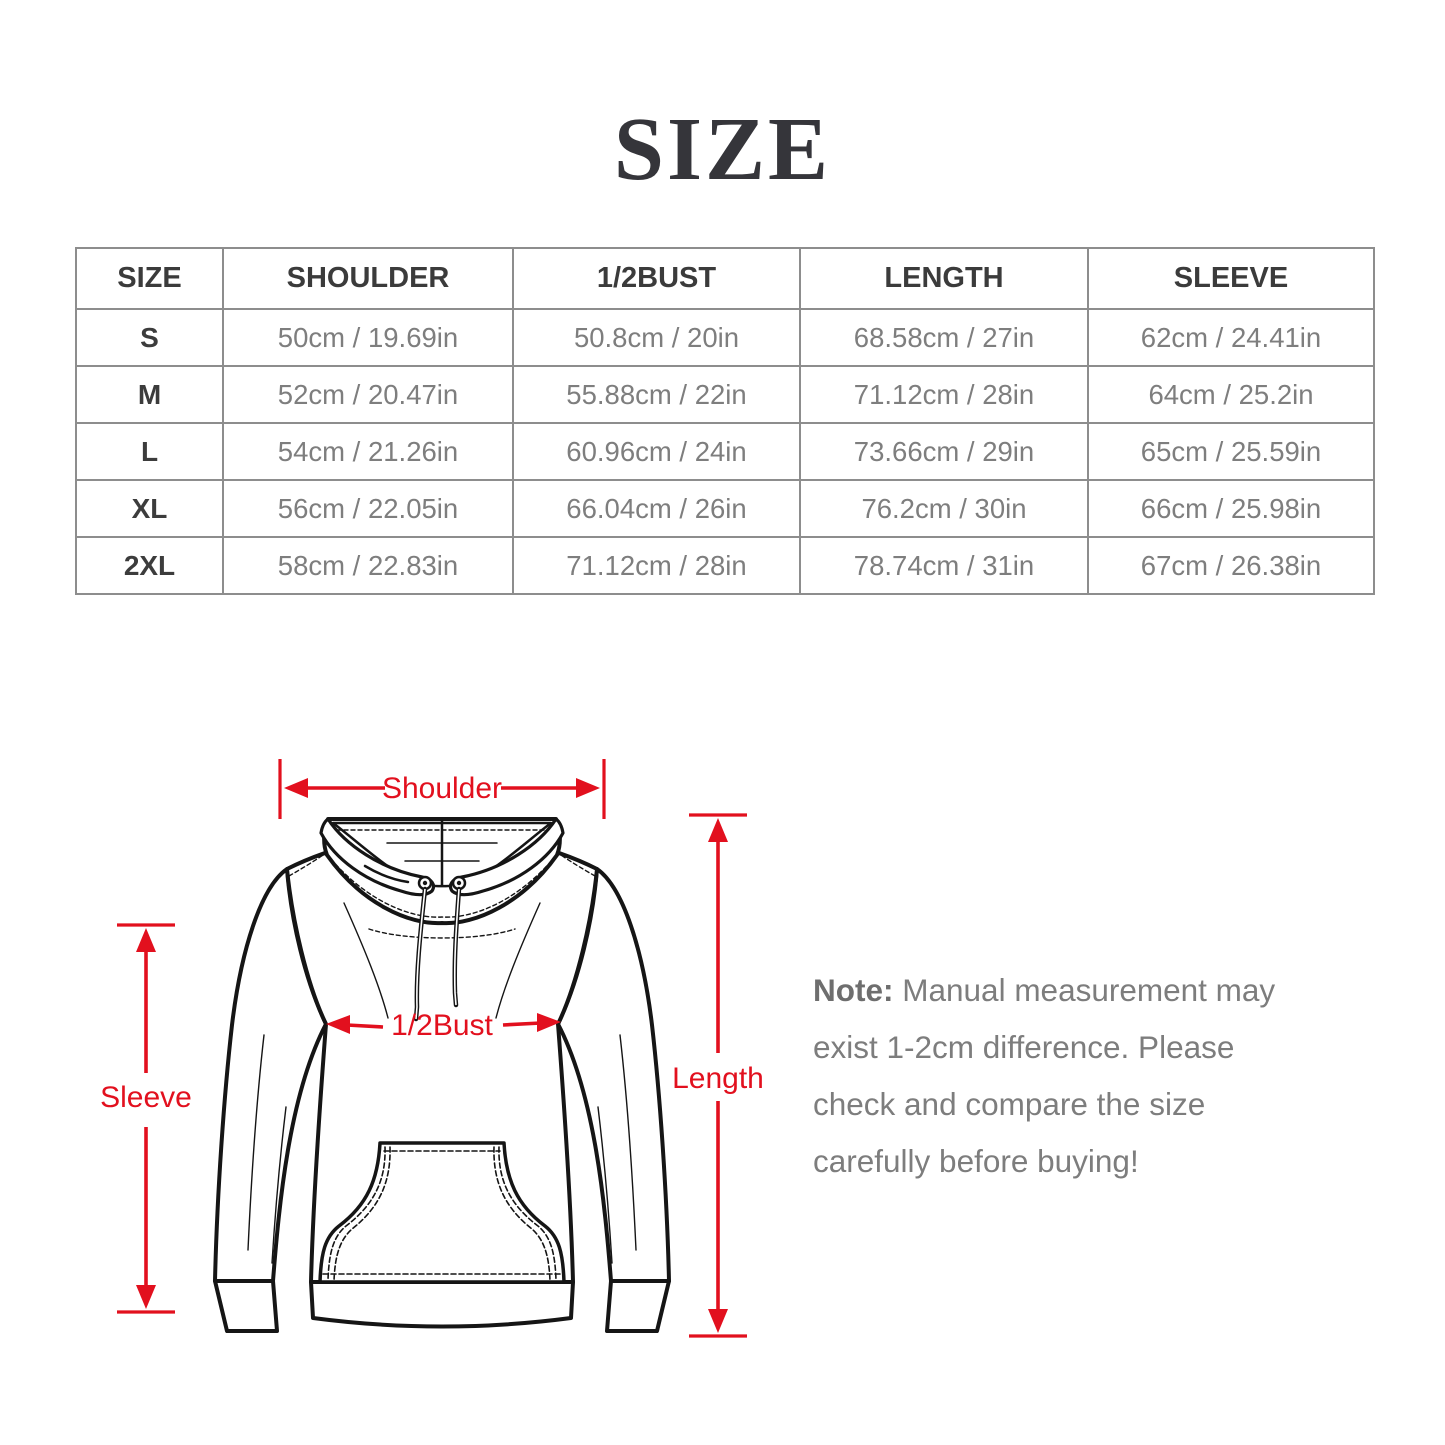 This screenshot has width=1445, height=1445. Describe the element at coordinates (386, 874) in the screenshot. I see `collar-accent` at that location.